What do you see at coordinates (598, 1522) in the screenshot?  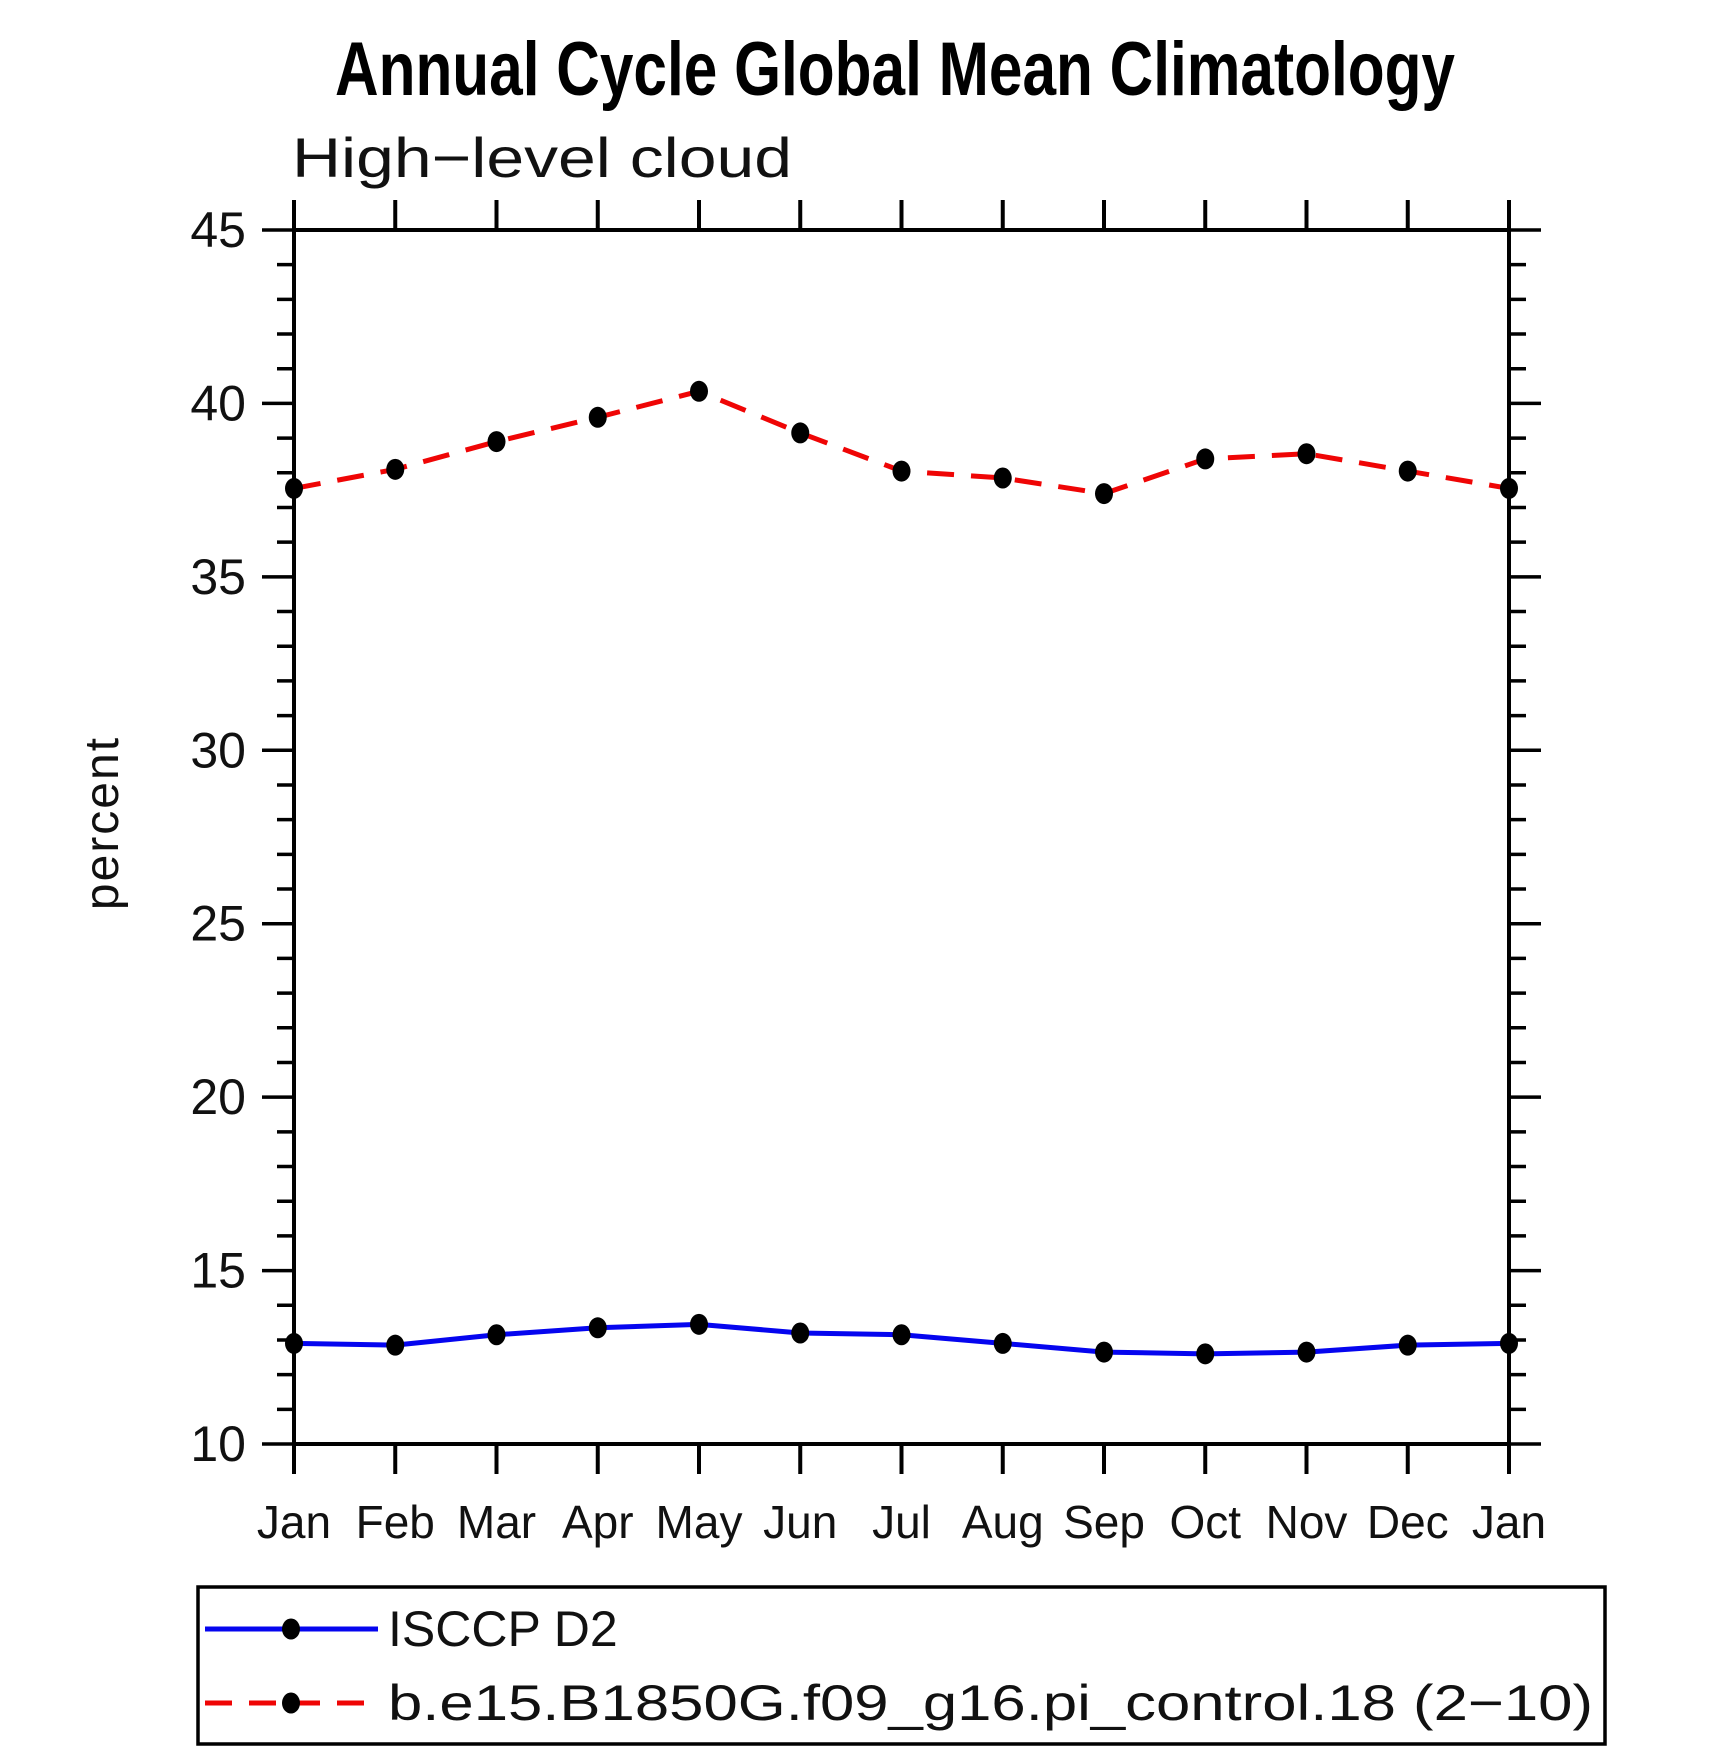 I see `x-axis-month-label: Apr` at bounding box center [598, 1522].